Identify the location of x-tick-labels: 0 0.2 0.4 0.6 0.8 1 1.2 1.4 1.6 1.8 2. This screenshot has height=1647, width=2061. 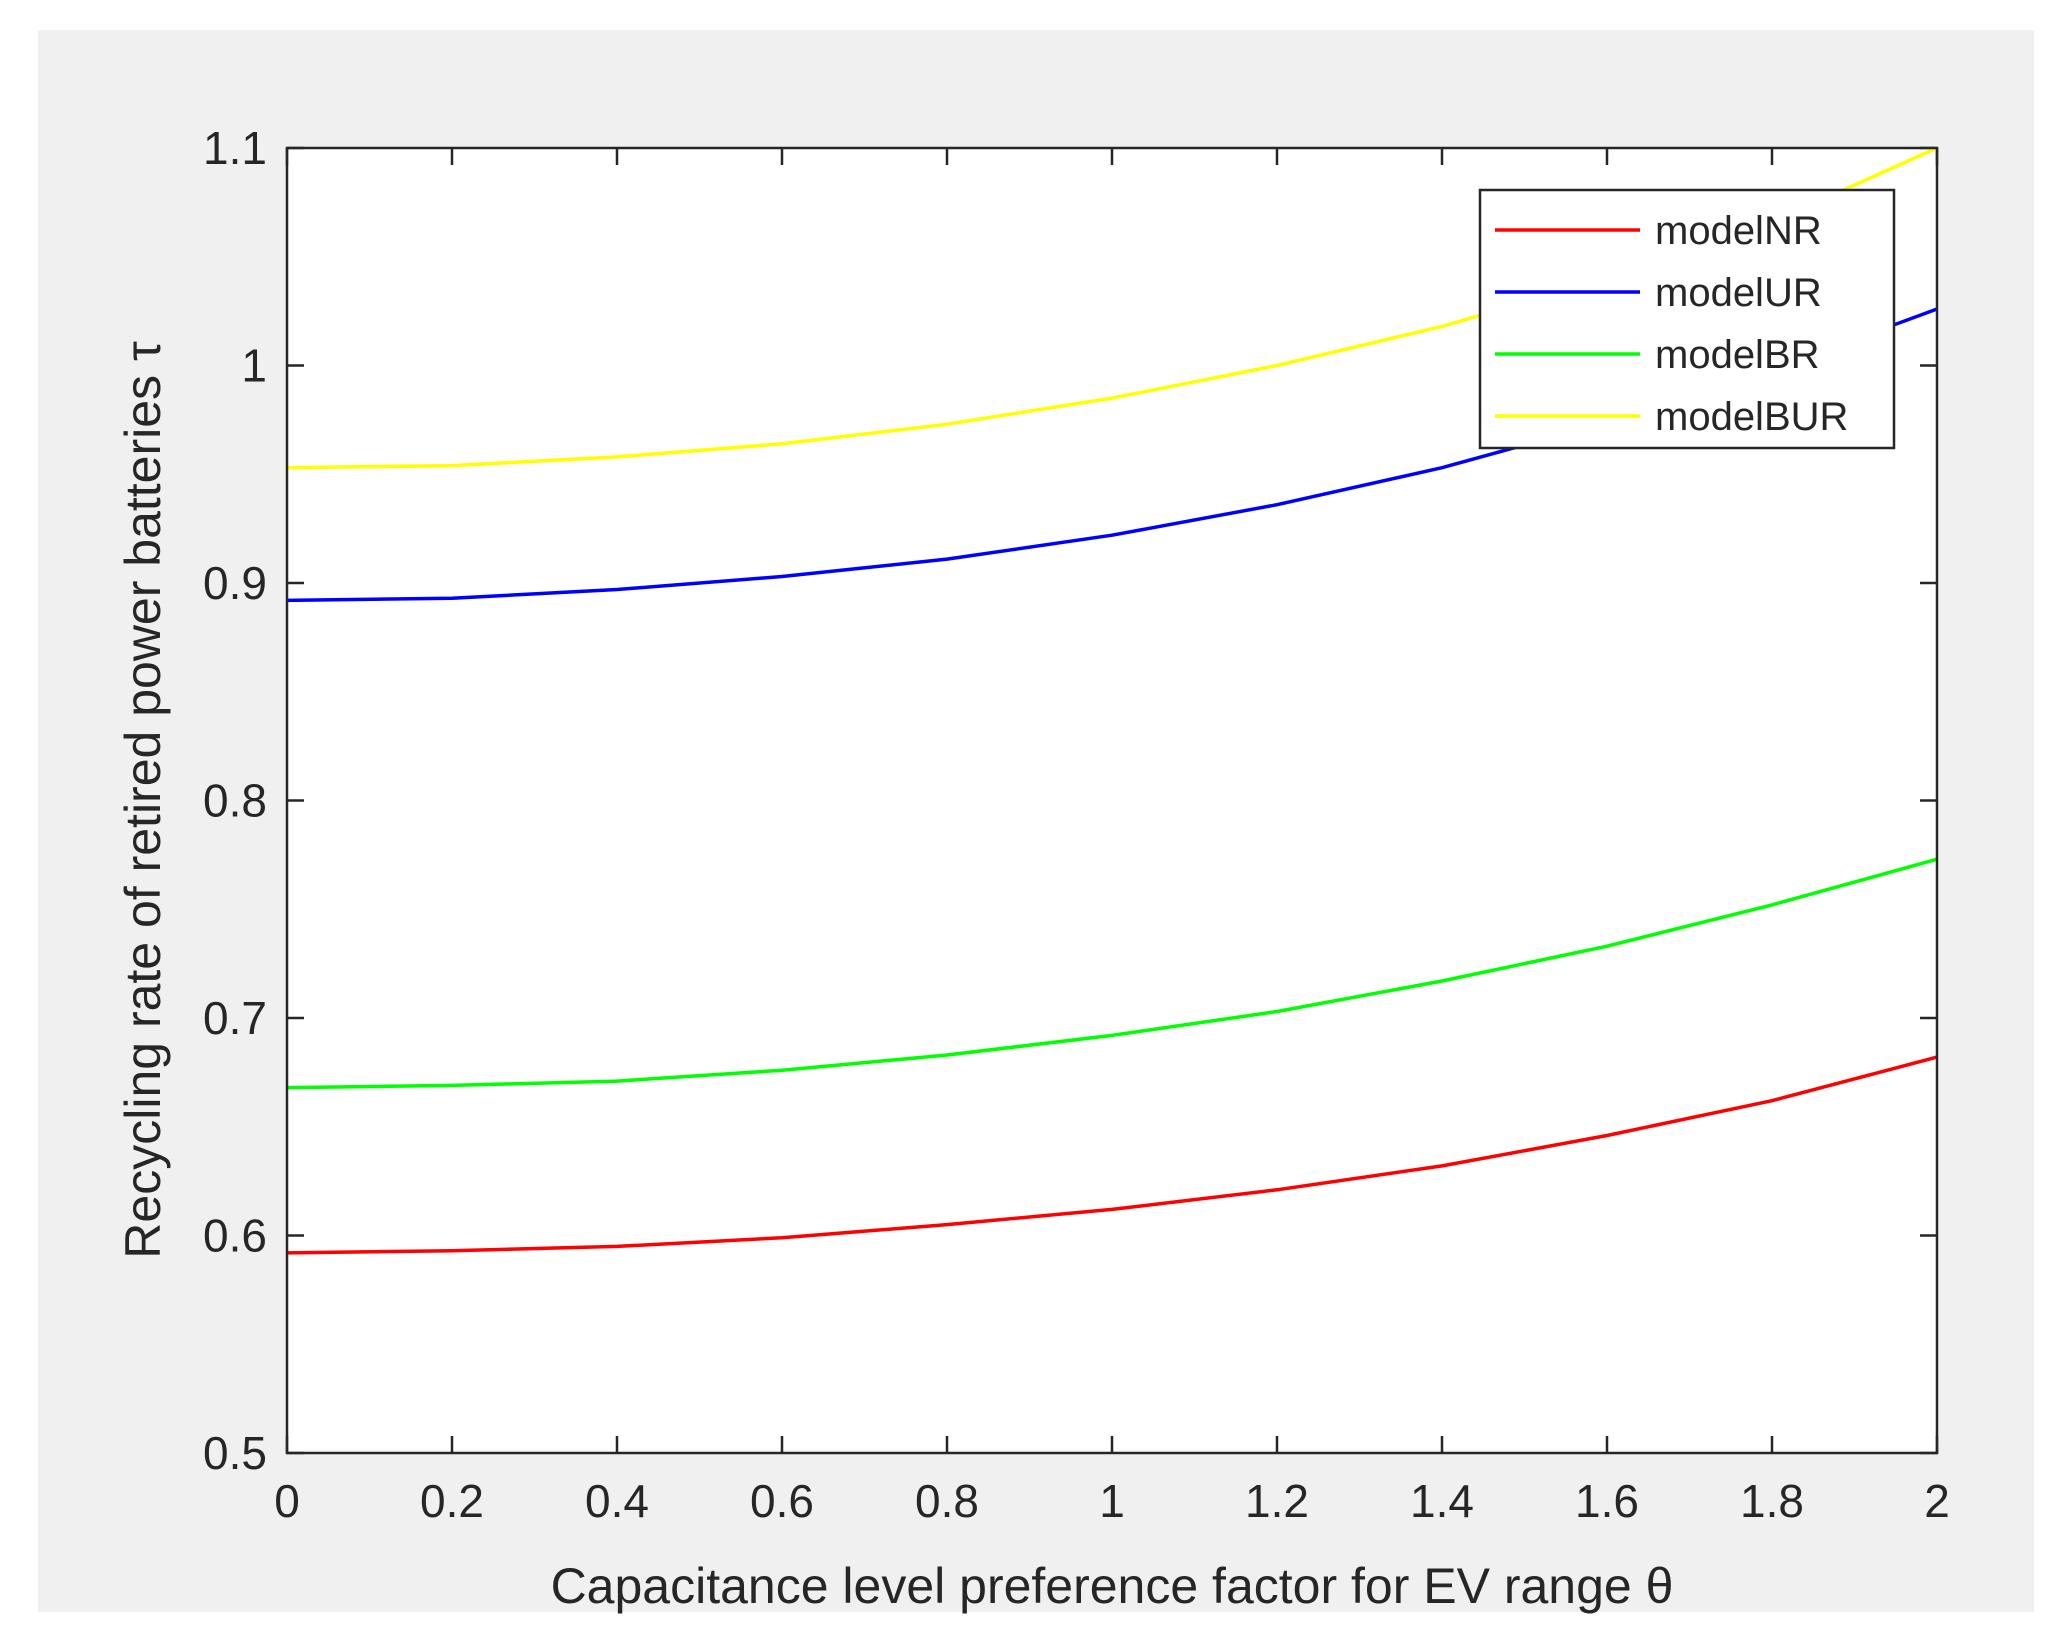
(1112, 1501).